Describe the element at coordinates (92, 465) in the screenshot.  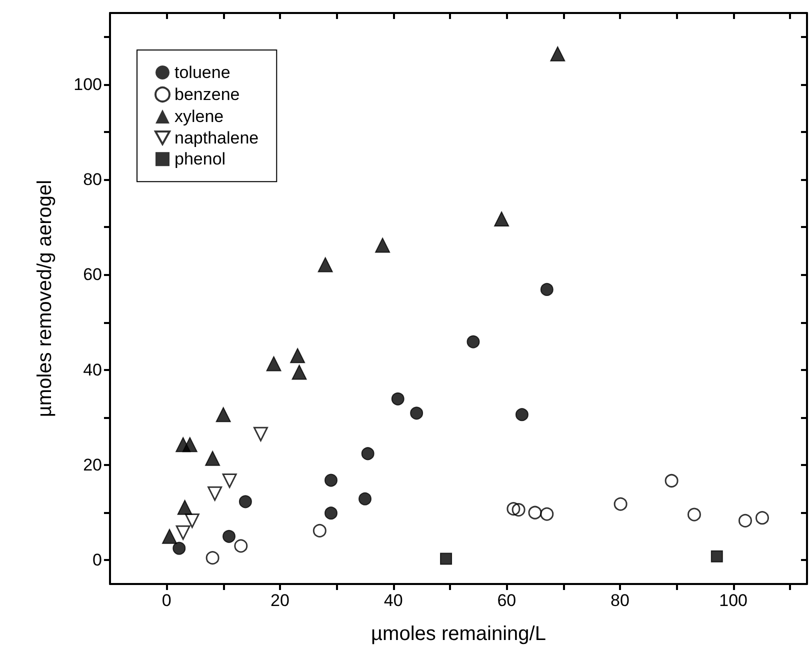
I see `y-tick-label: 20` at that location.